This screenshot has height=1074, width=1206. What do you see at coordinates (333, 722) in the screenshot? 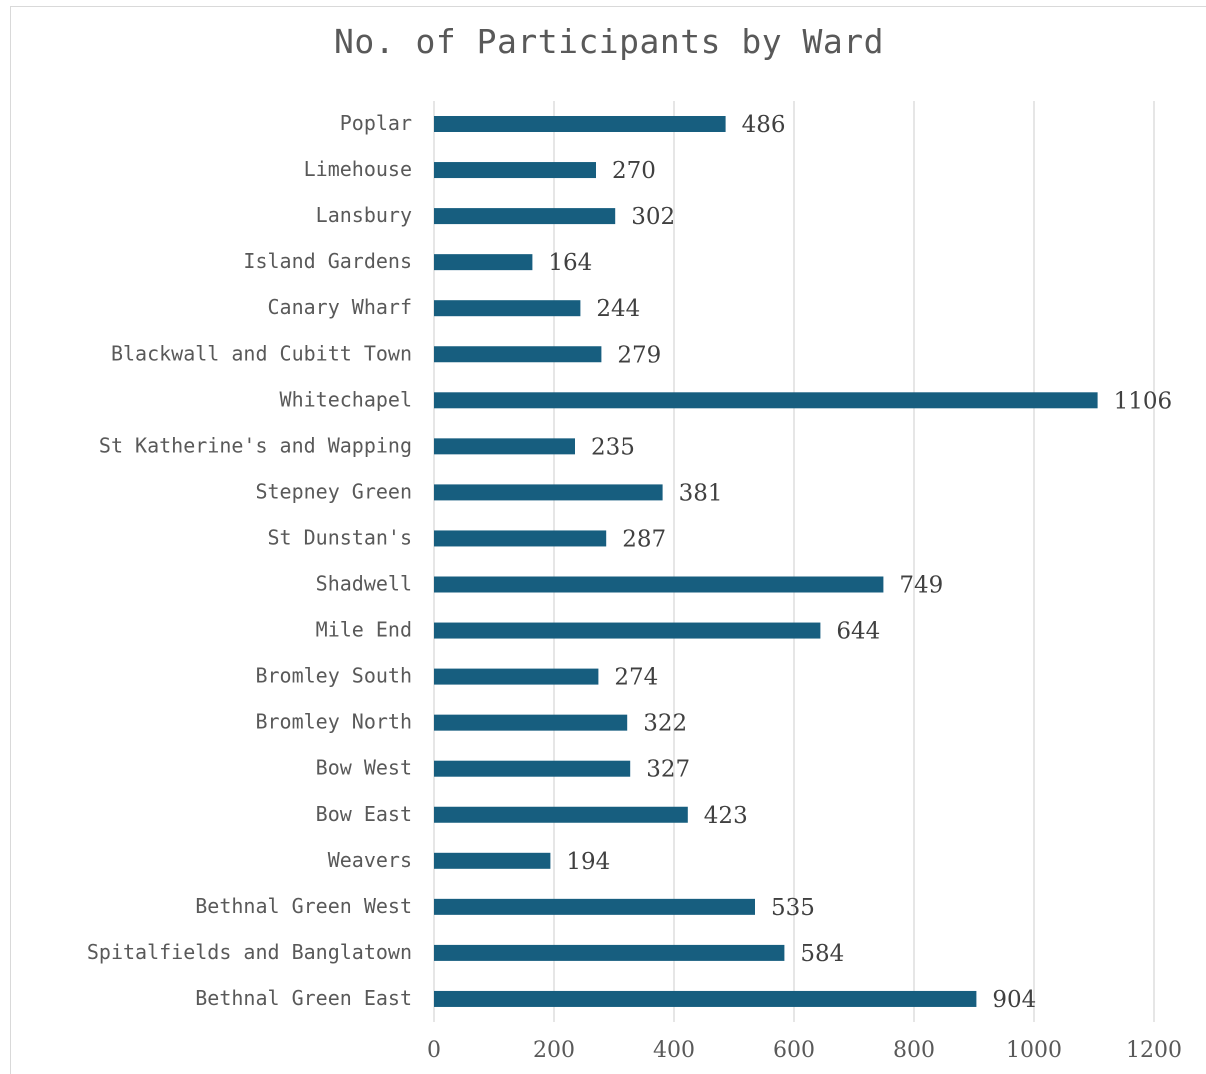
I see `category-label: Bromley North` at bounding box center [333, 722].